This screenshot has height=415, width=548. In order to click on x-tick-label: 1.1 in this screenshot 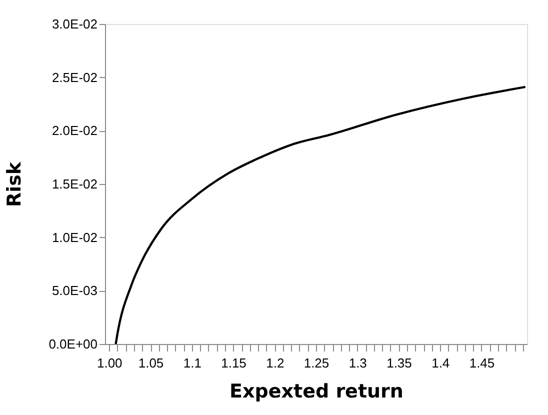, I will do `click(192, 363)`.